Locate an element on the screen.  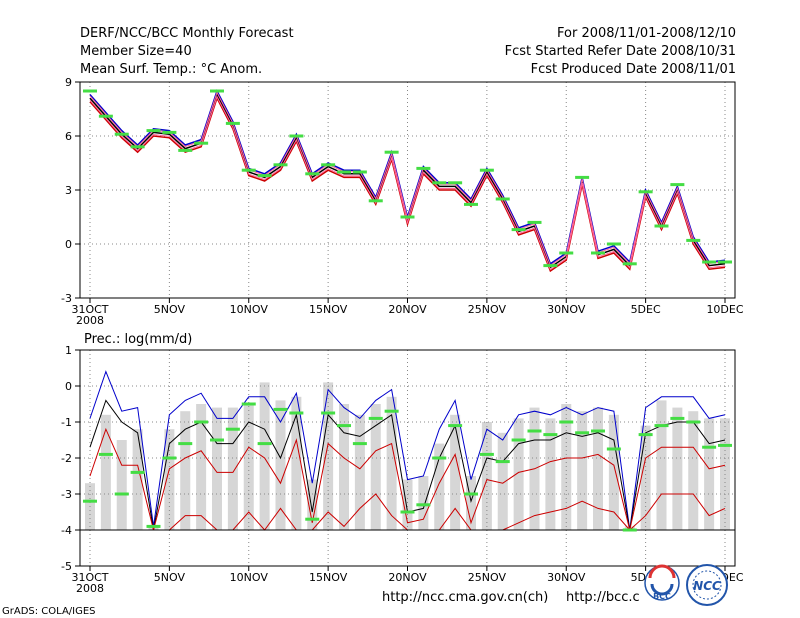
produced-date: Fcst Produced Date 2008/11/01 is located at coordinates (633, 69).